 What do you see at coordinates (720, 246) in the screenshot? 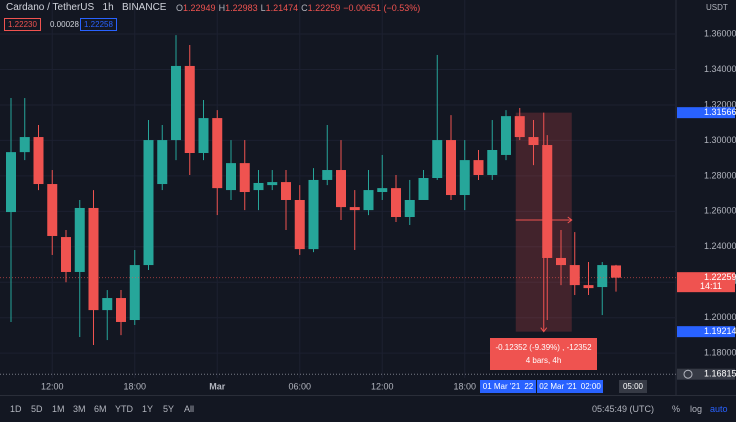
I see `y-tick-label: 1.24000` at bounding box center [720, 246].